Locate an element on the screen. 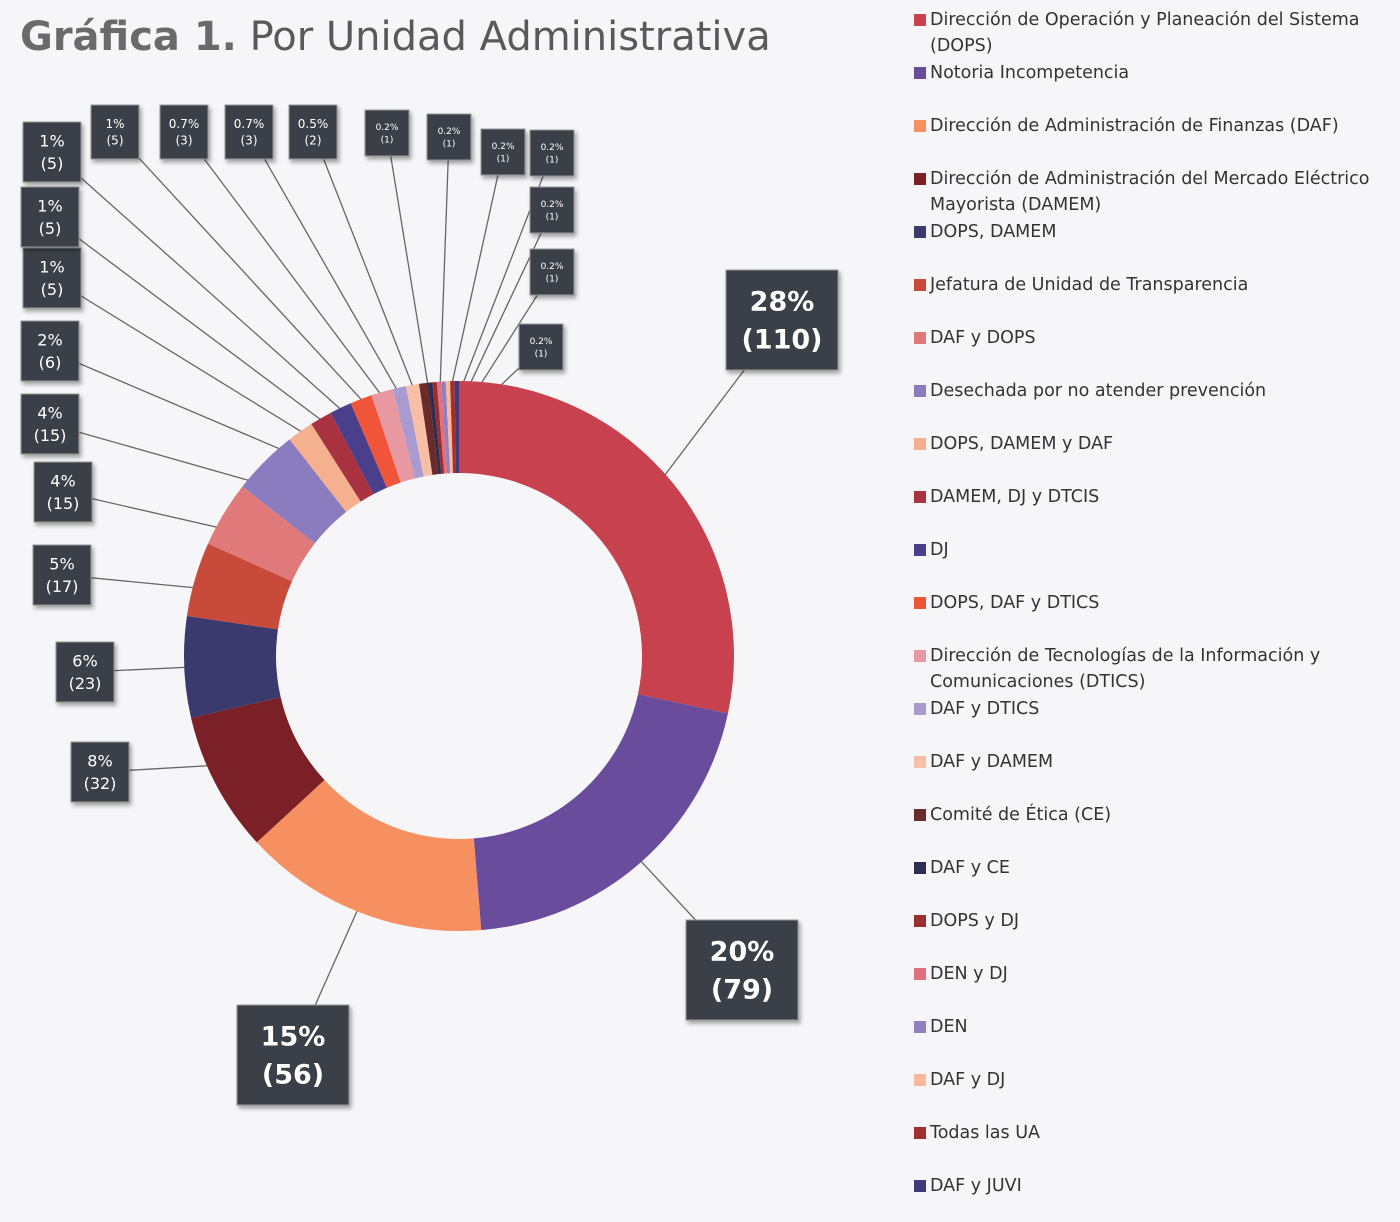 This screenshot has width=1400, height=1222. legend-item: Jefatura de Unidad de Transparencia is located at coordinates (1149, 285).